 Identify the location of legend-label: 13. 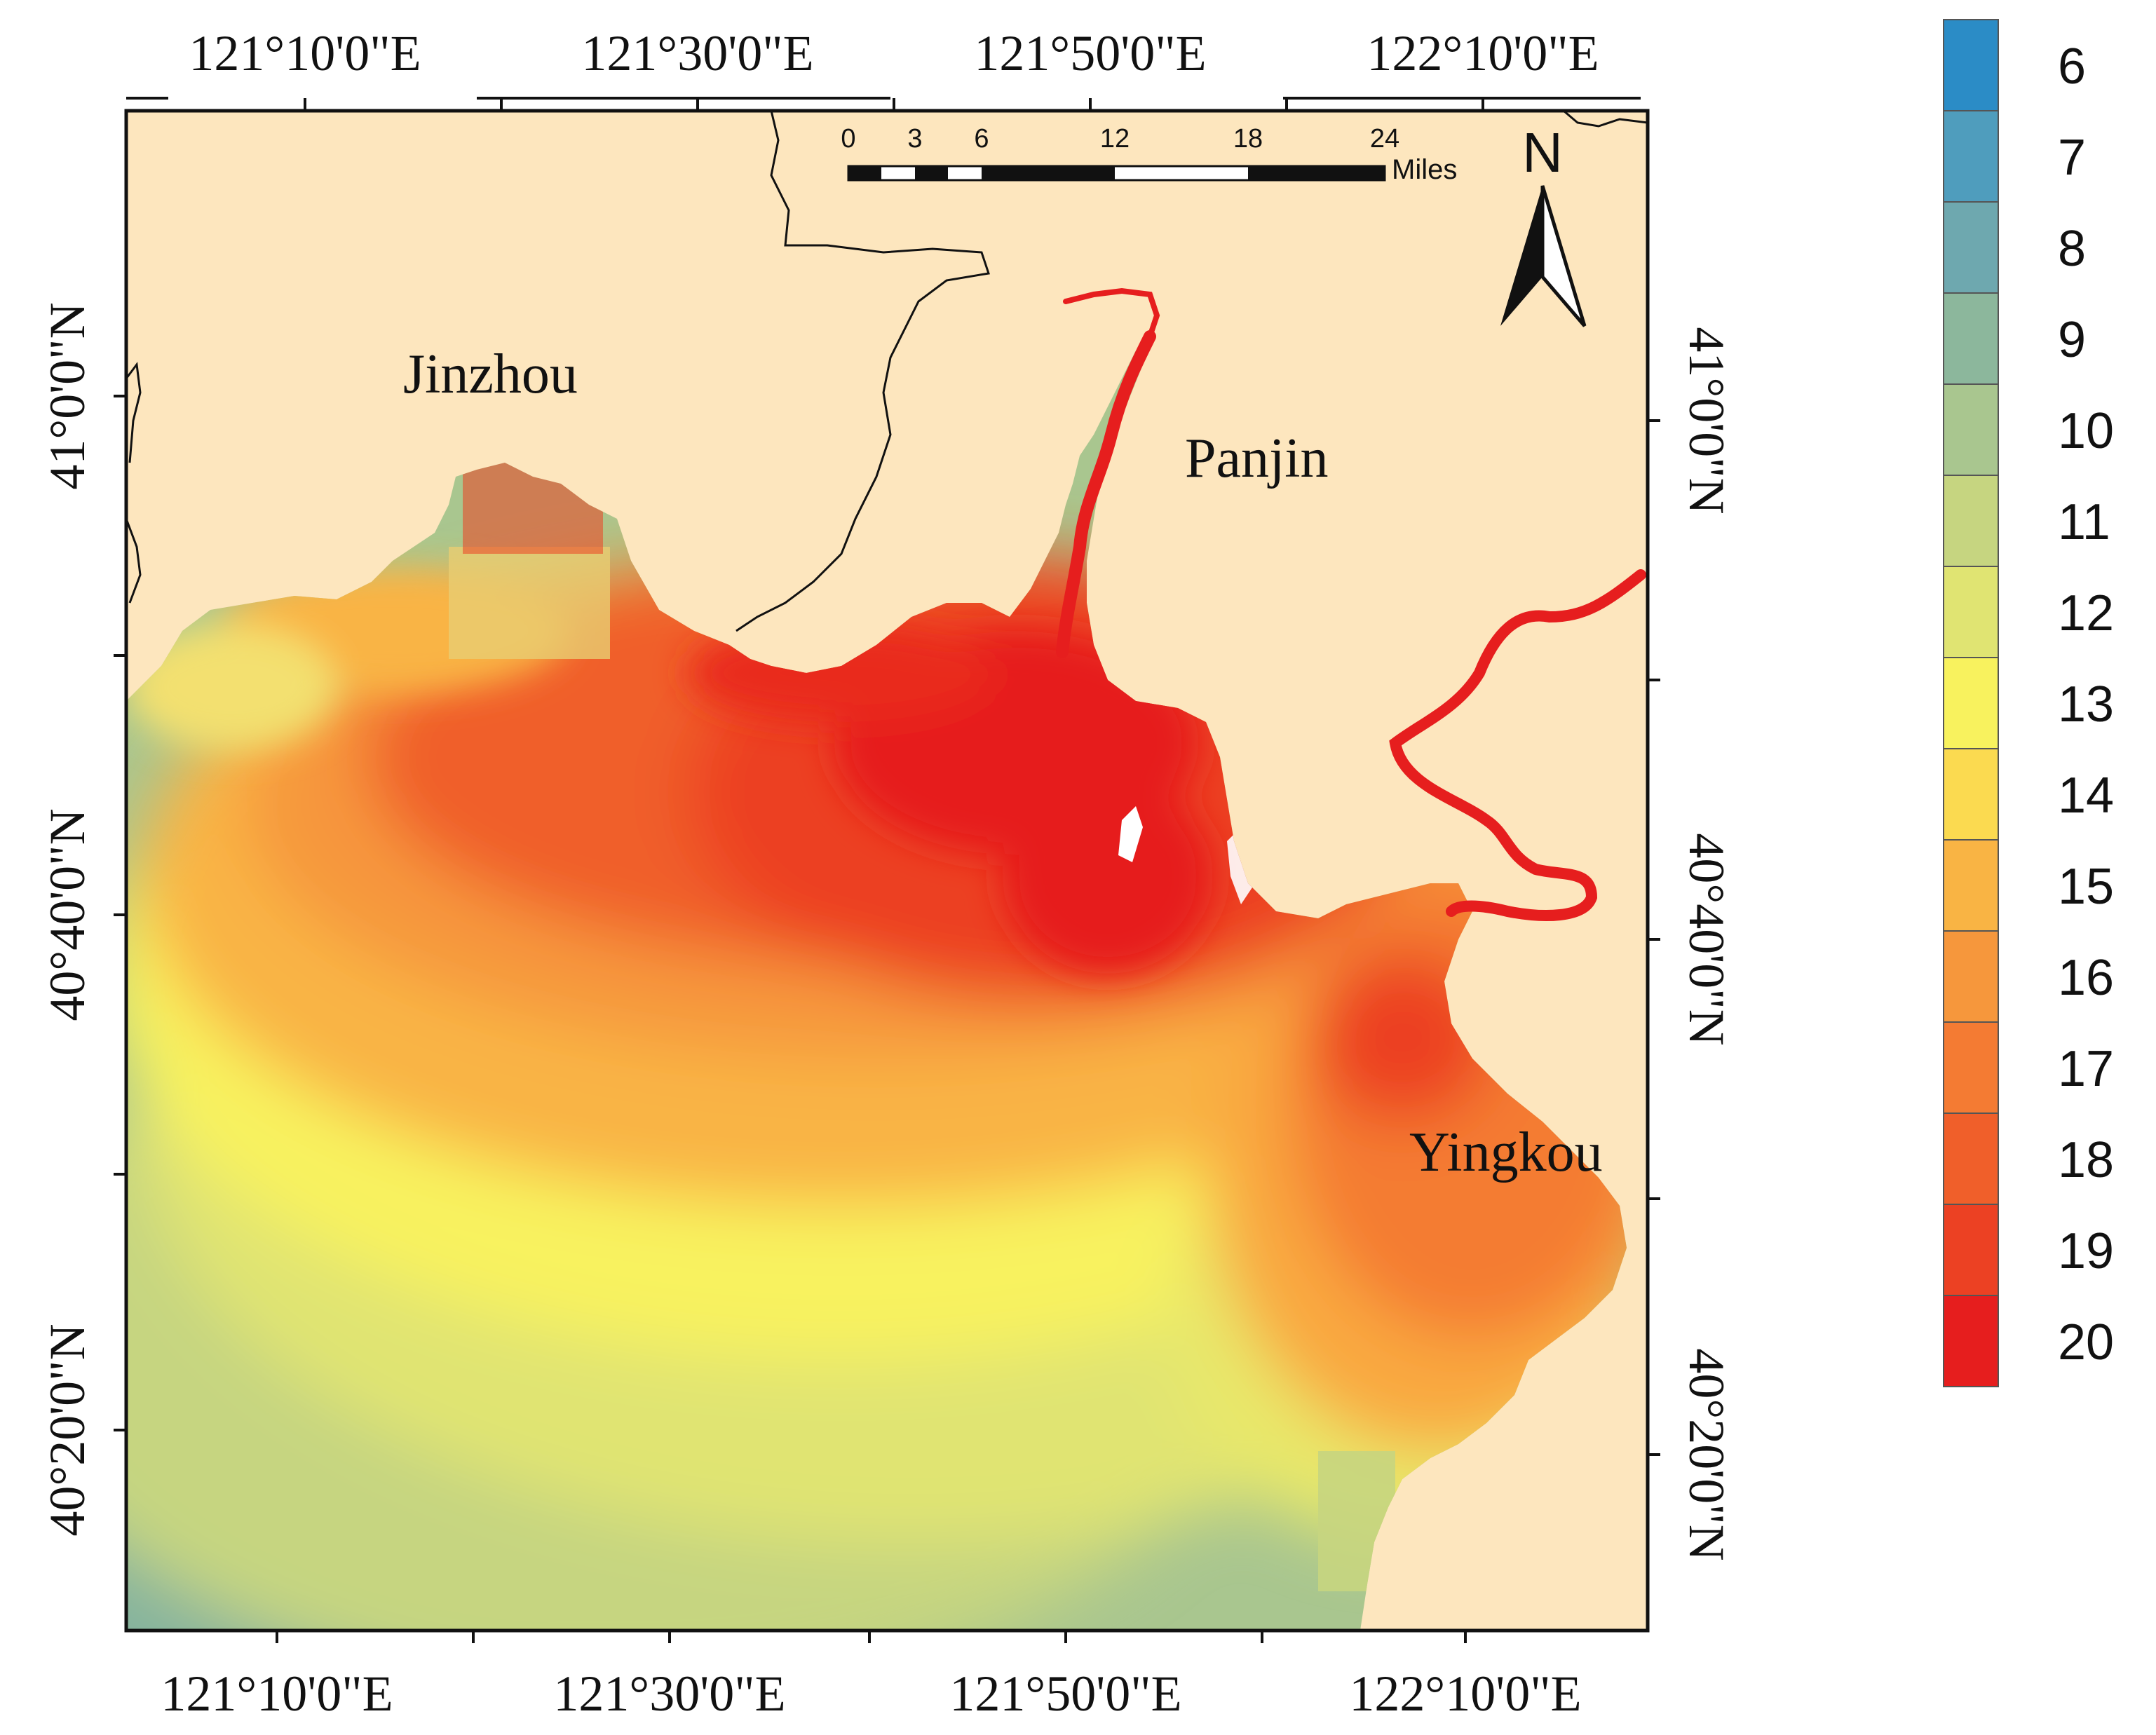
(2086, 704).